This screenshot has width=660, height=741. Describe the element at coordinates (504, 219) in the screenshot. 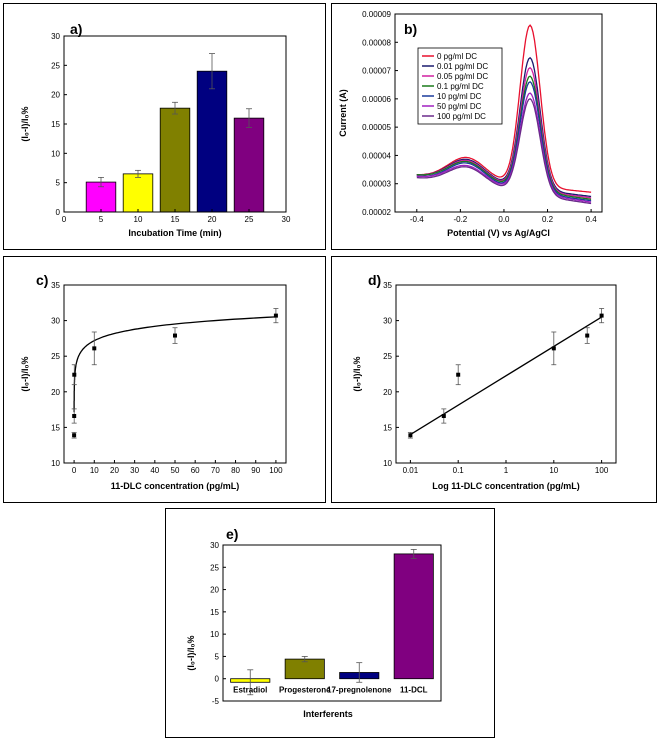

I see `x-tick-label: 0.0` at that location.